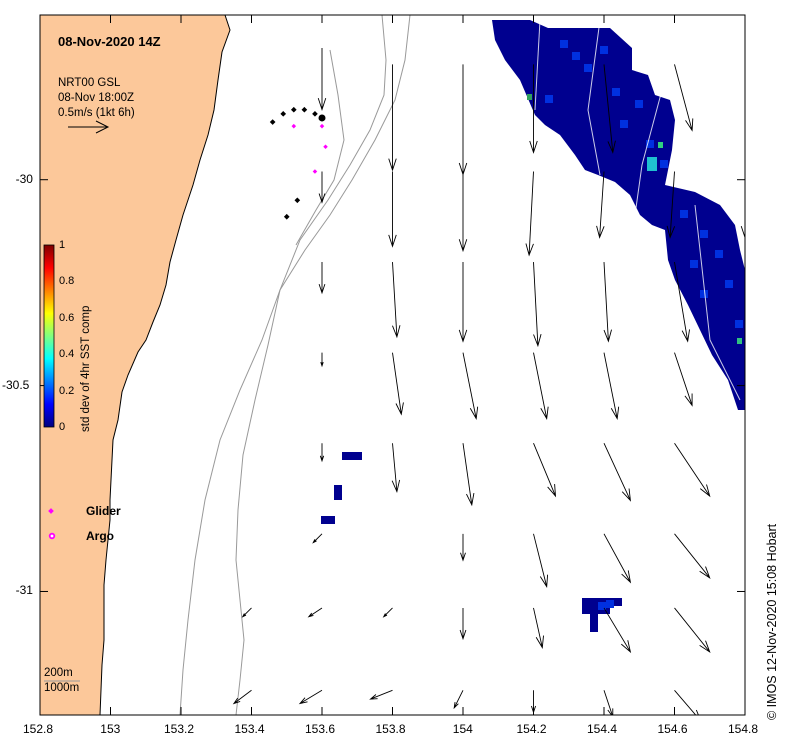 This screenshot has width=789, height=750. What do you see at coordinates (110, 729) in the screenshot?
I see `x-tick-label: 153` at bounding box center [110, 729].